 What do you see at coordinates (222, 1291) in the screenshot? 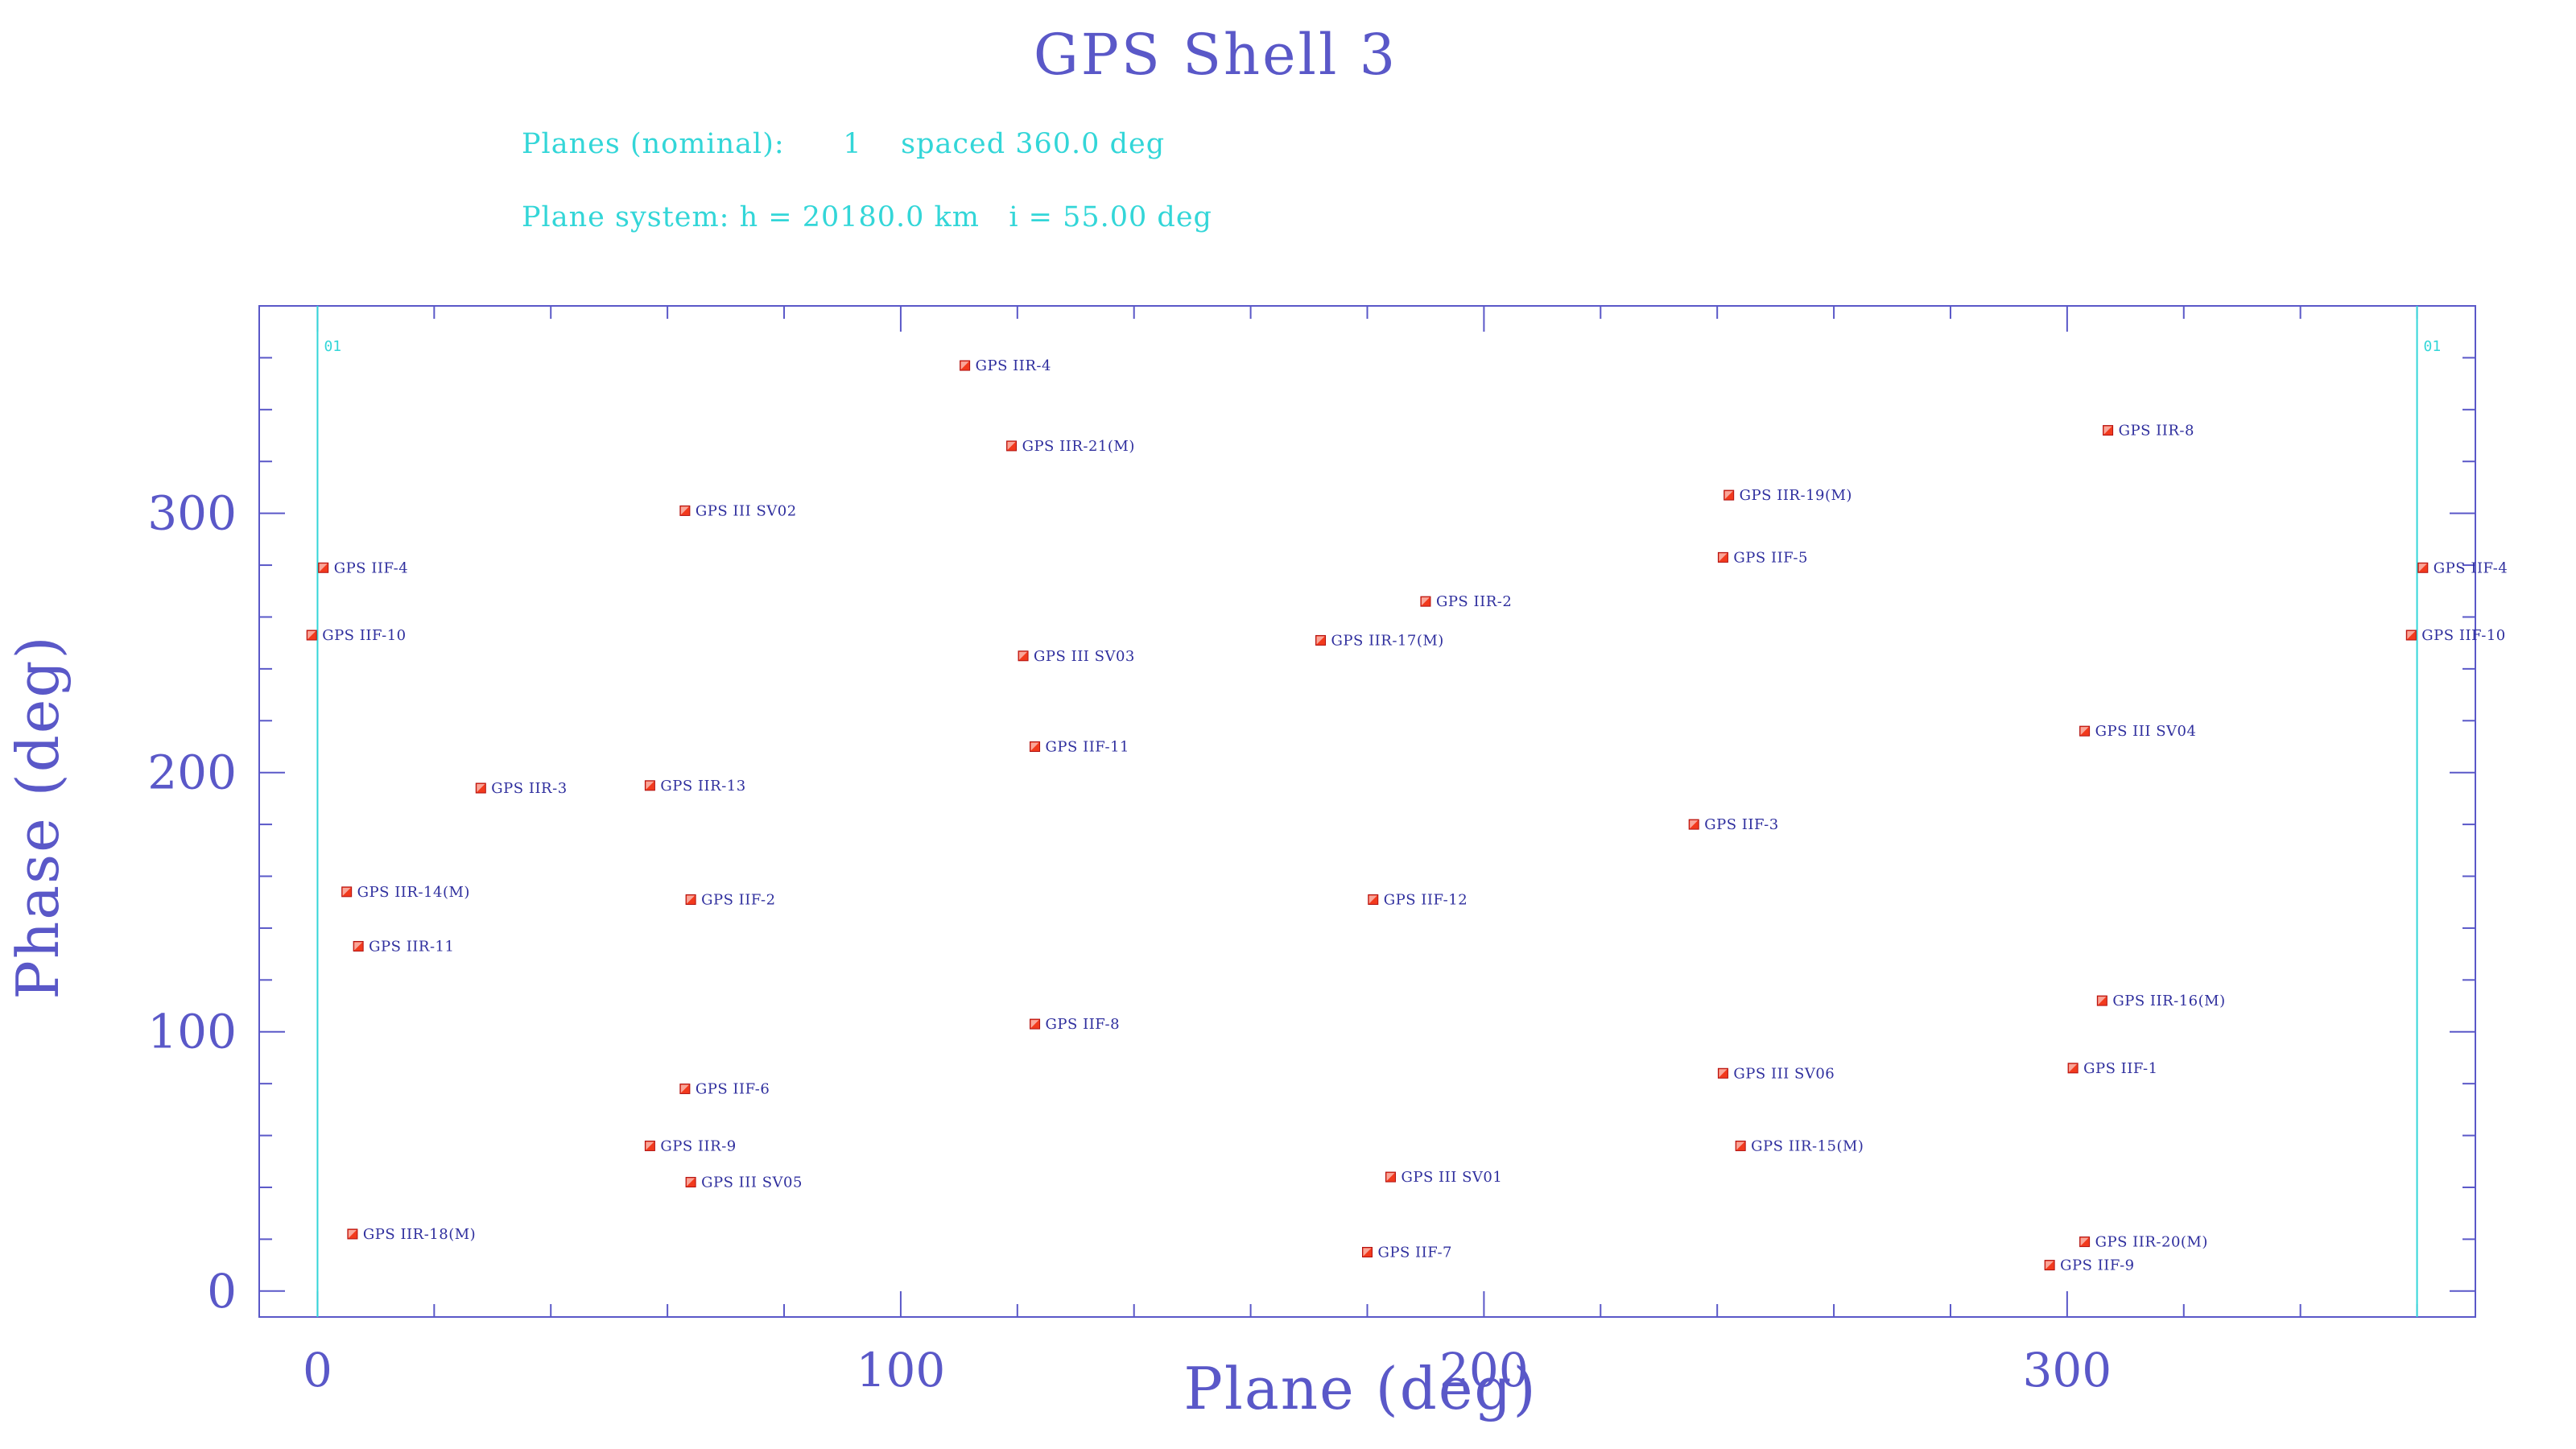
I see `y-tick-label: 0` at bounding box center [222, 1291].